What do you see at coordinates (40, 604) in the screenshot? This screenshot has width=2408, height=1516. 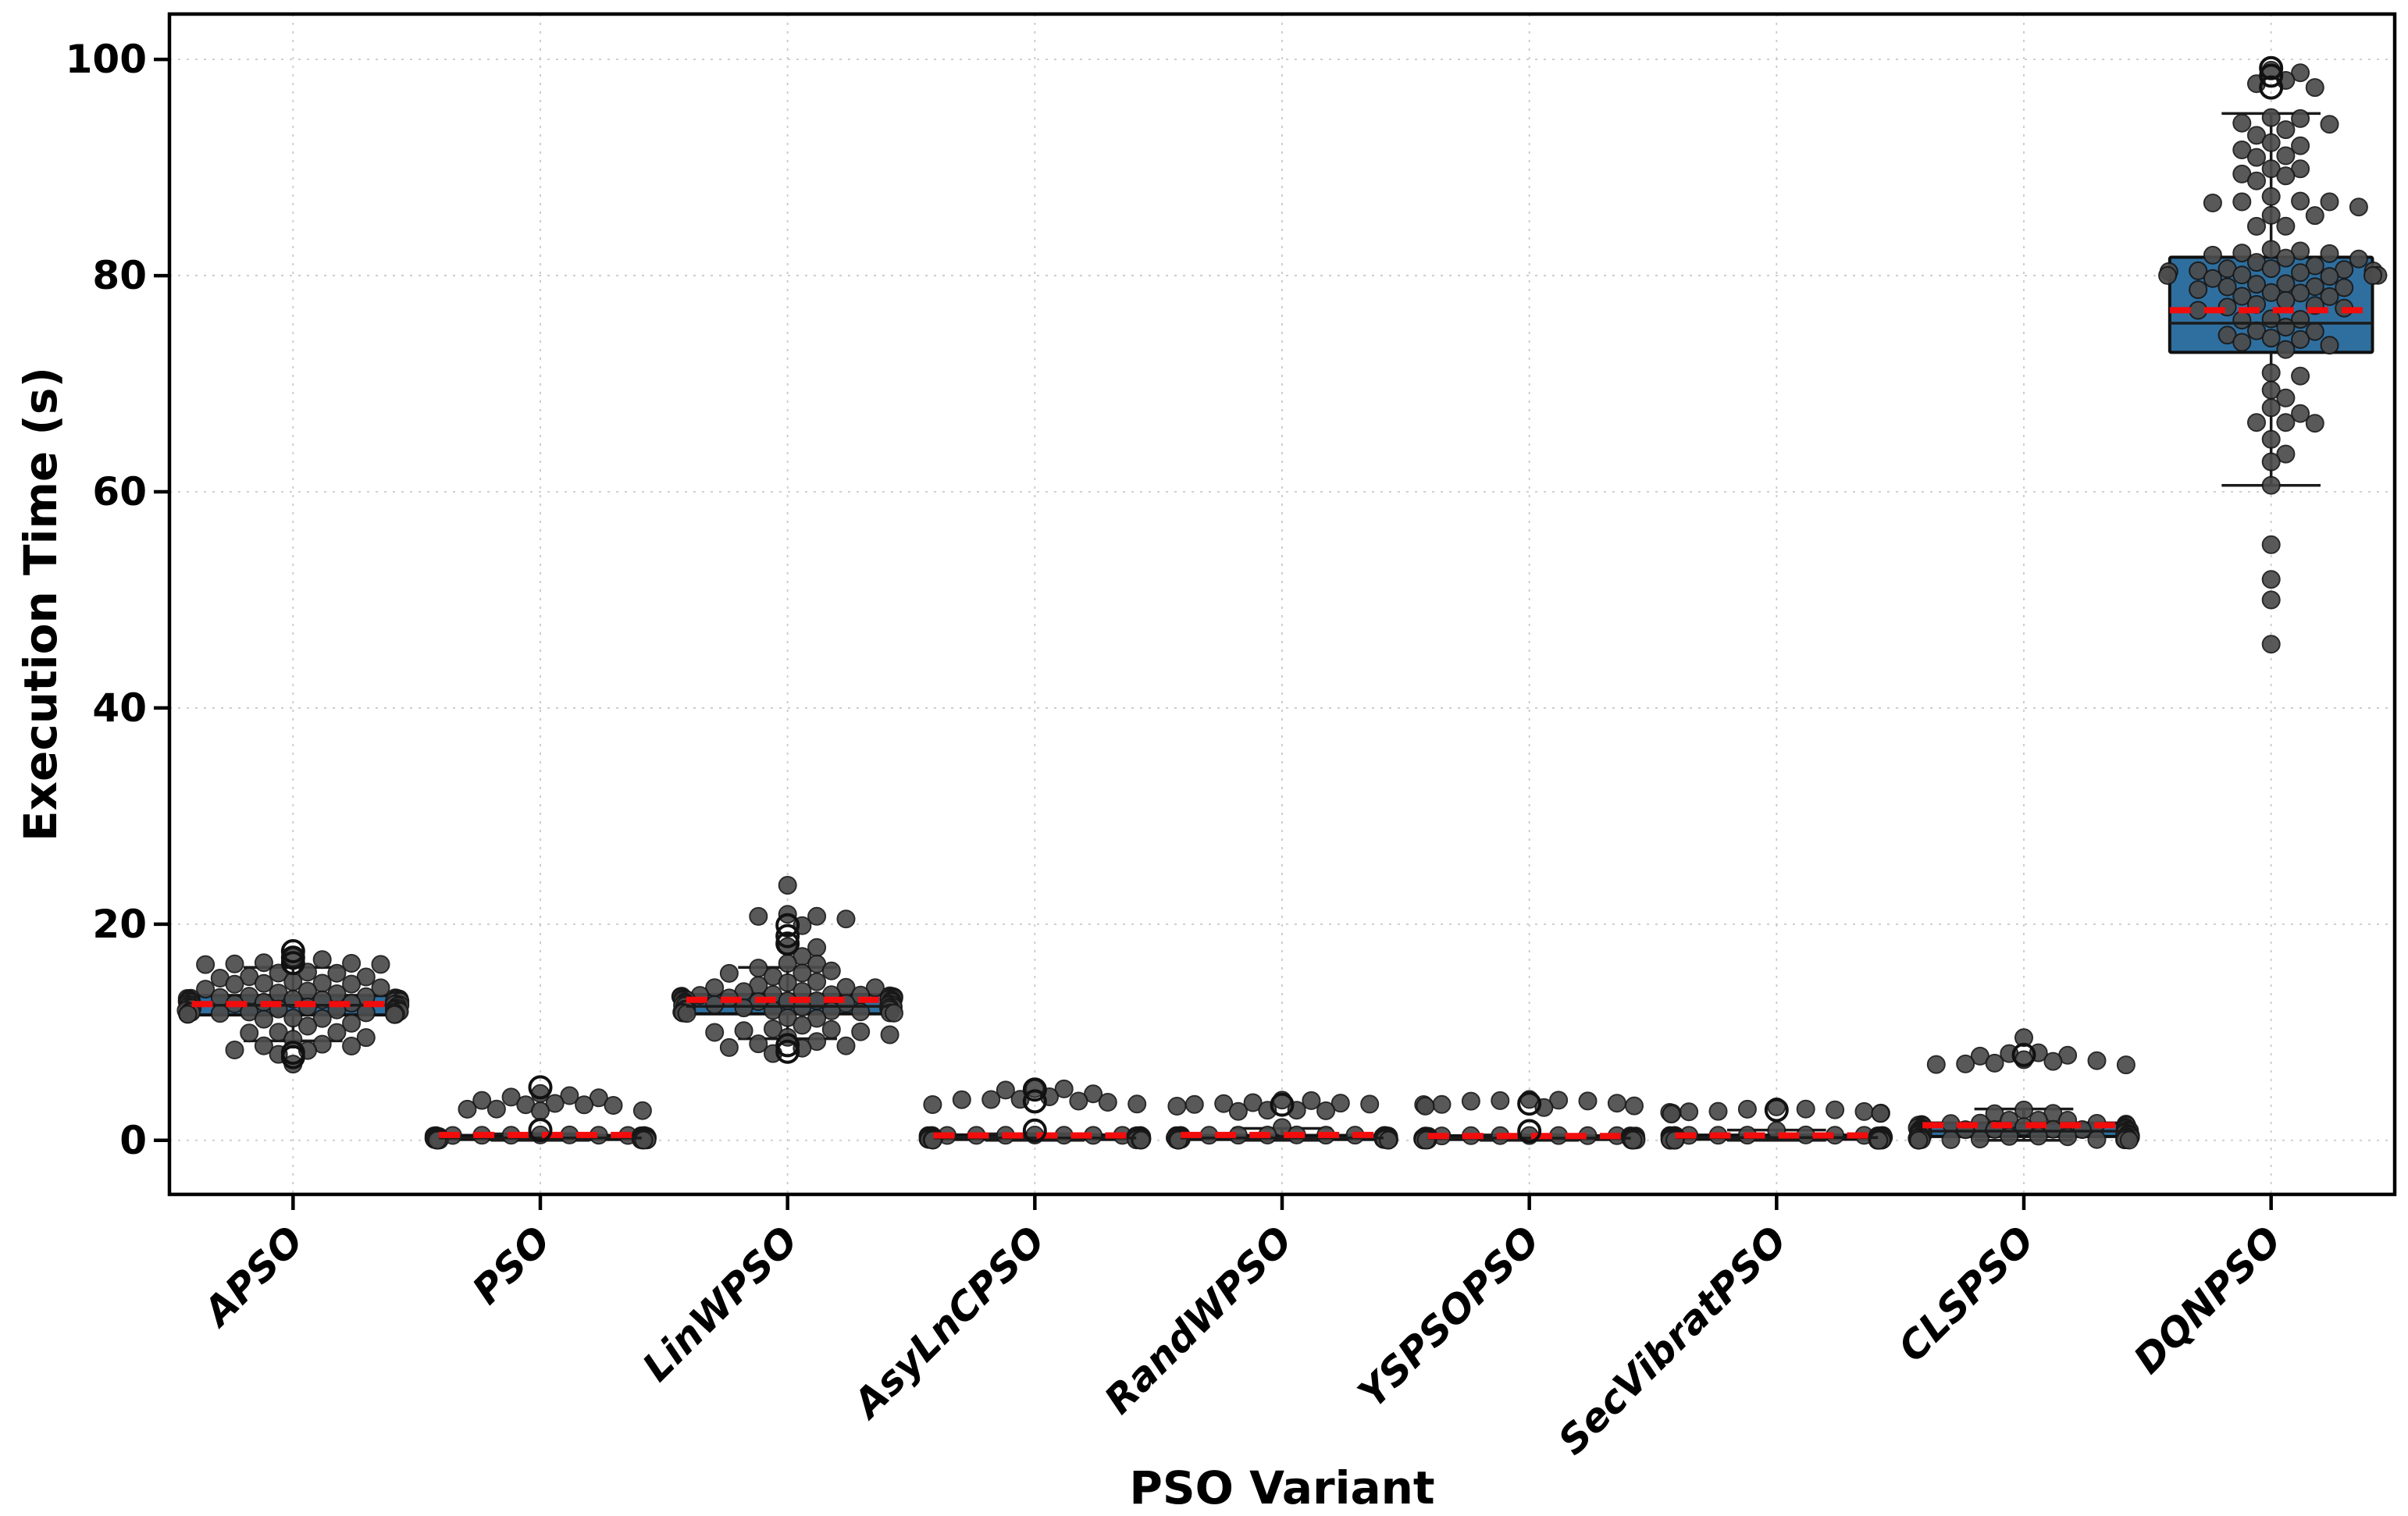 I see `y-axis-label: Execution Time (s)` at bounding box center [40, 604].